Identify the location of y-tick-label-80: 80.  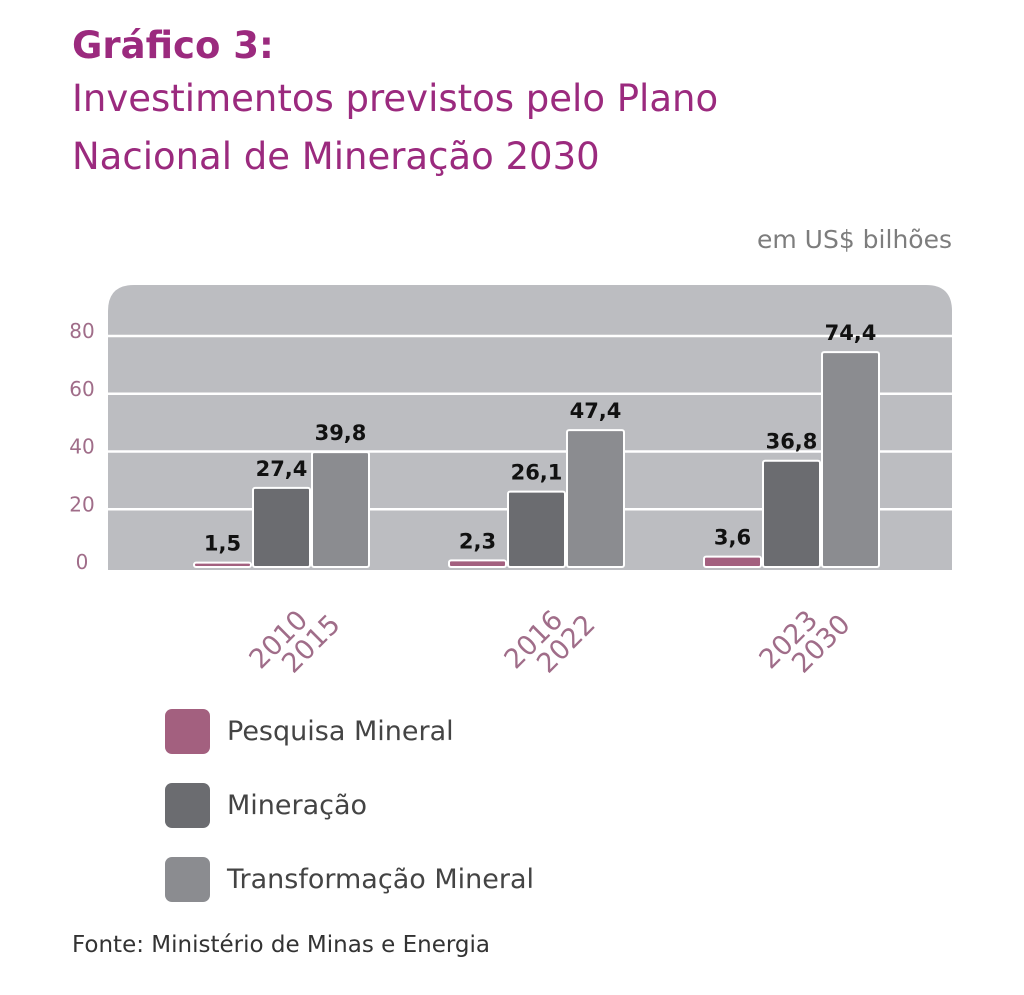
(81, 331).